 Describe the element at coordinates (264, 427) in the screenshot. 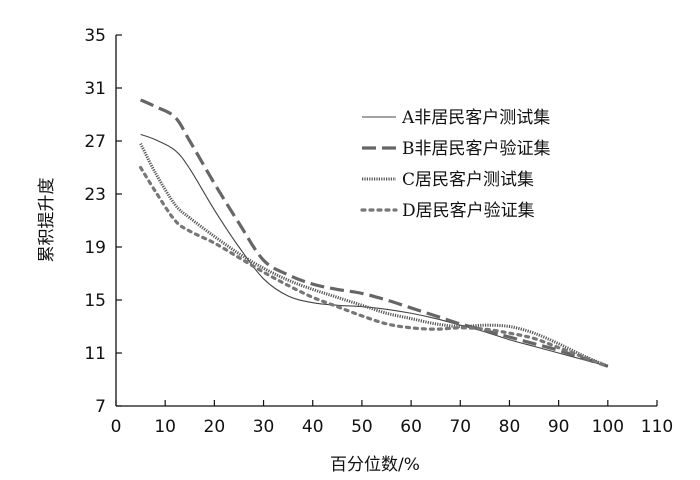

I see `x-tick-label: 30` at that location.